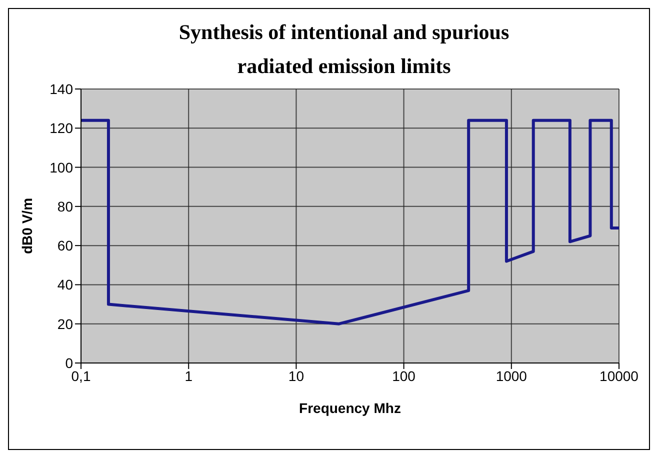  I want to click on x-tick-label: 10000, so click(619, 376).